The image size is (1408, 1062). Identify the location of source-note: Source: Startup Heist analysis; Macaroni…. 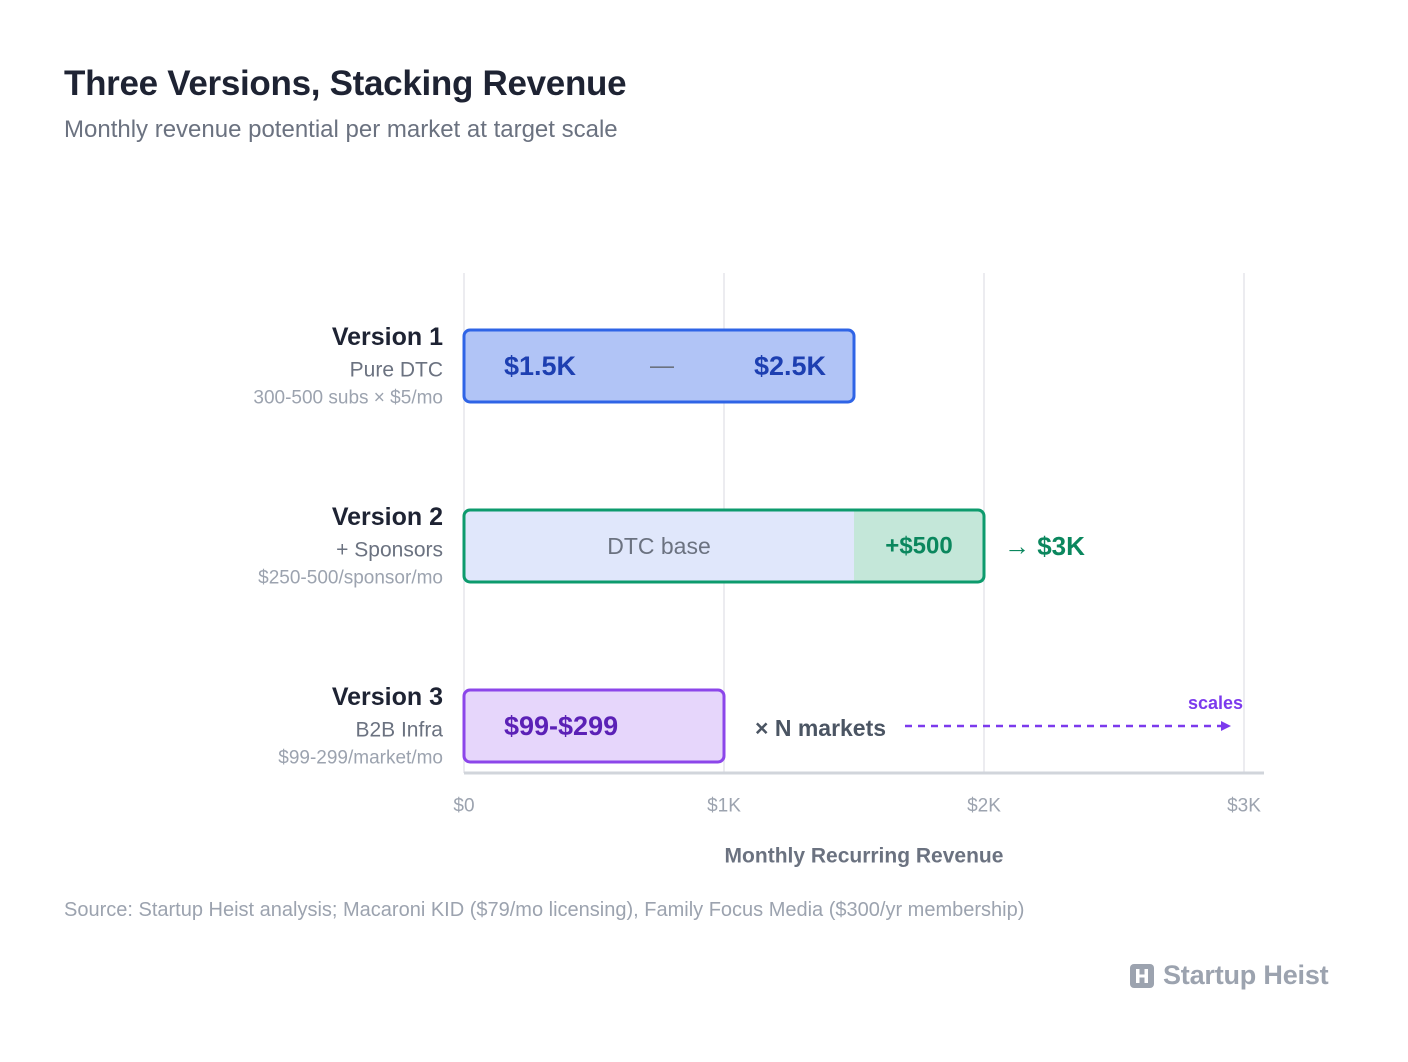
(544, 910).